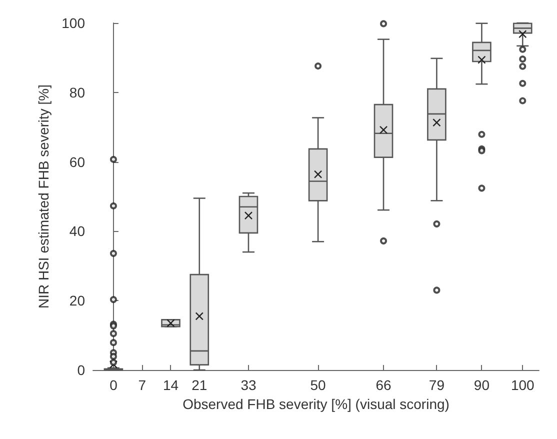 This screenshot has height=439, width=557. Describe the element at coordinates (384, 385) in the screenshot. I see `x-tick-label: 66` at that location.